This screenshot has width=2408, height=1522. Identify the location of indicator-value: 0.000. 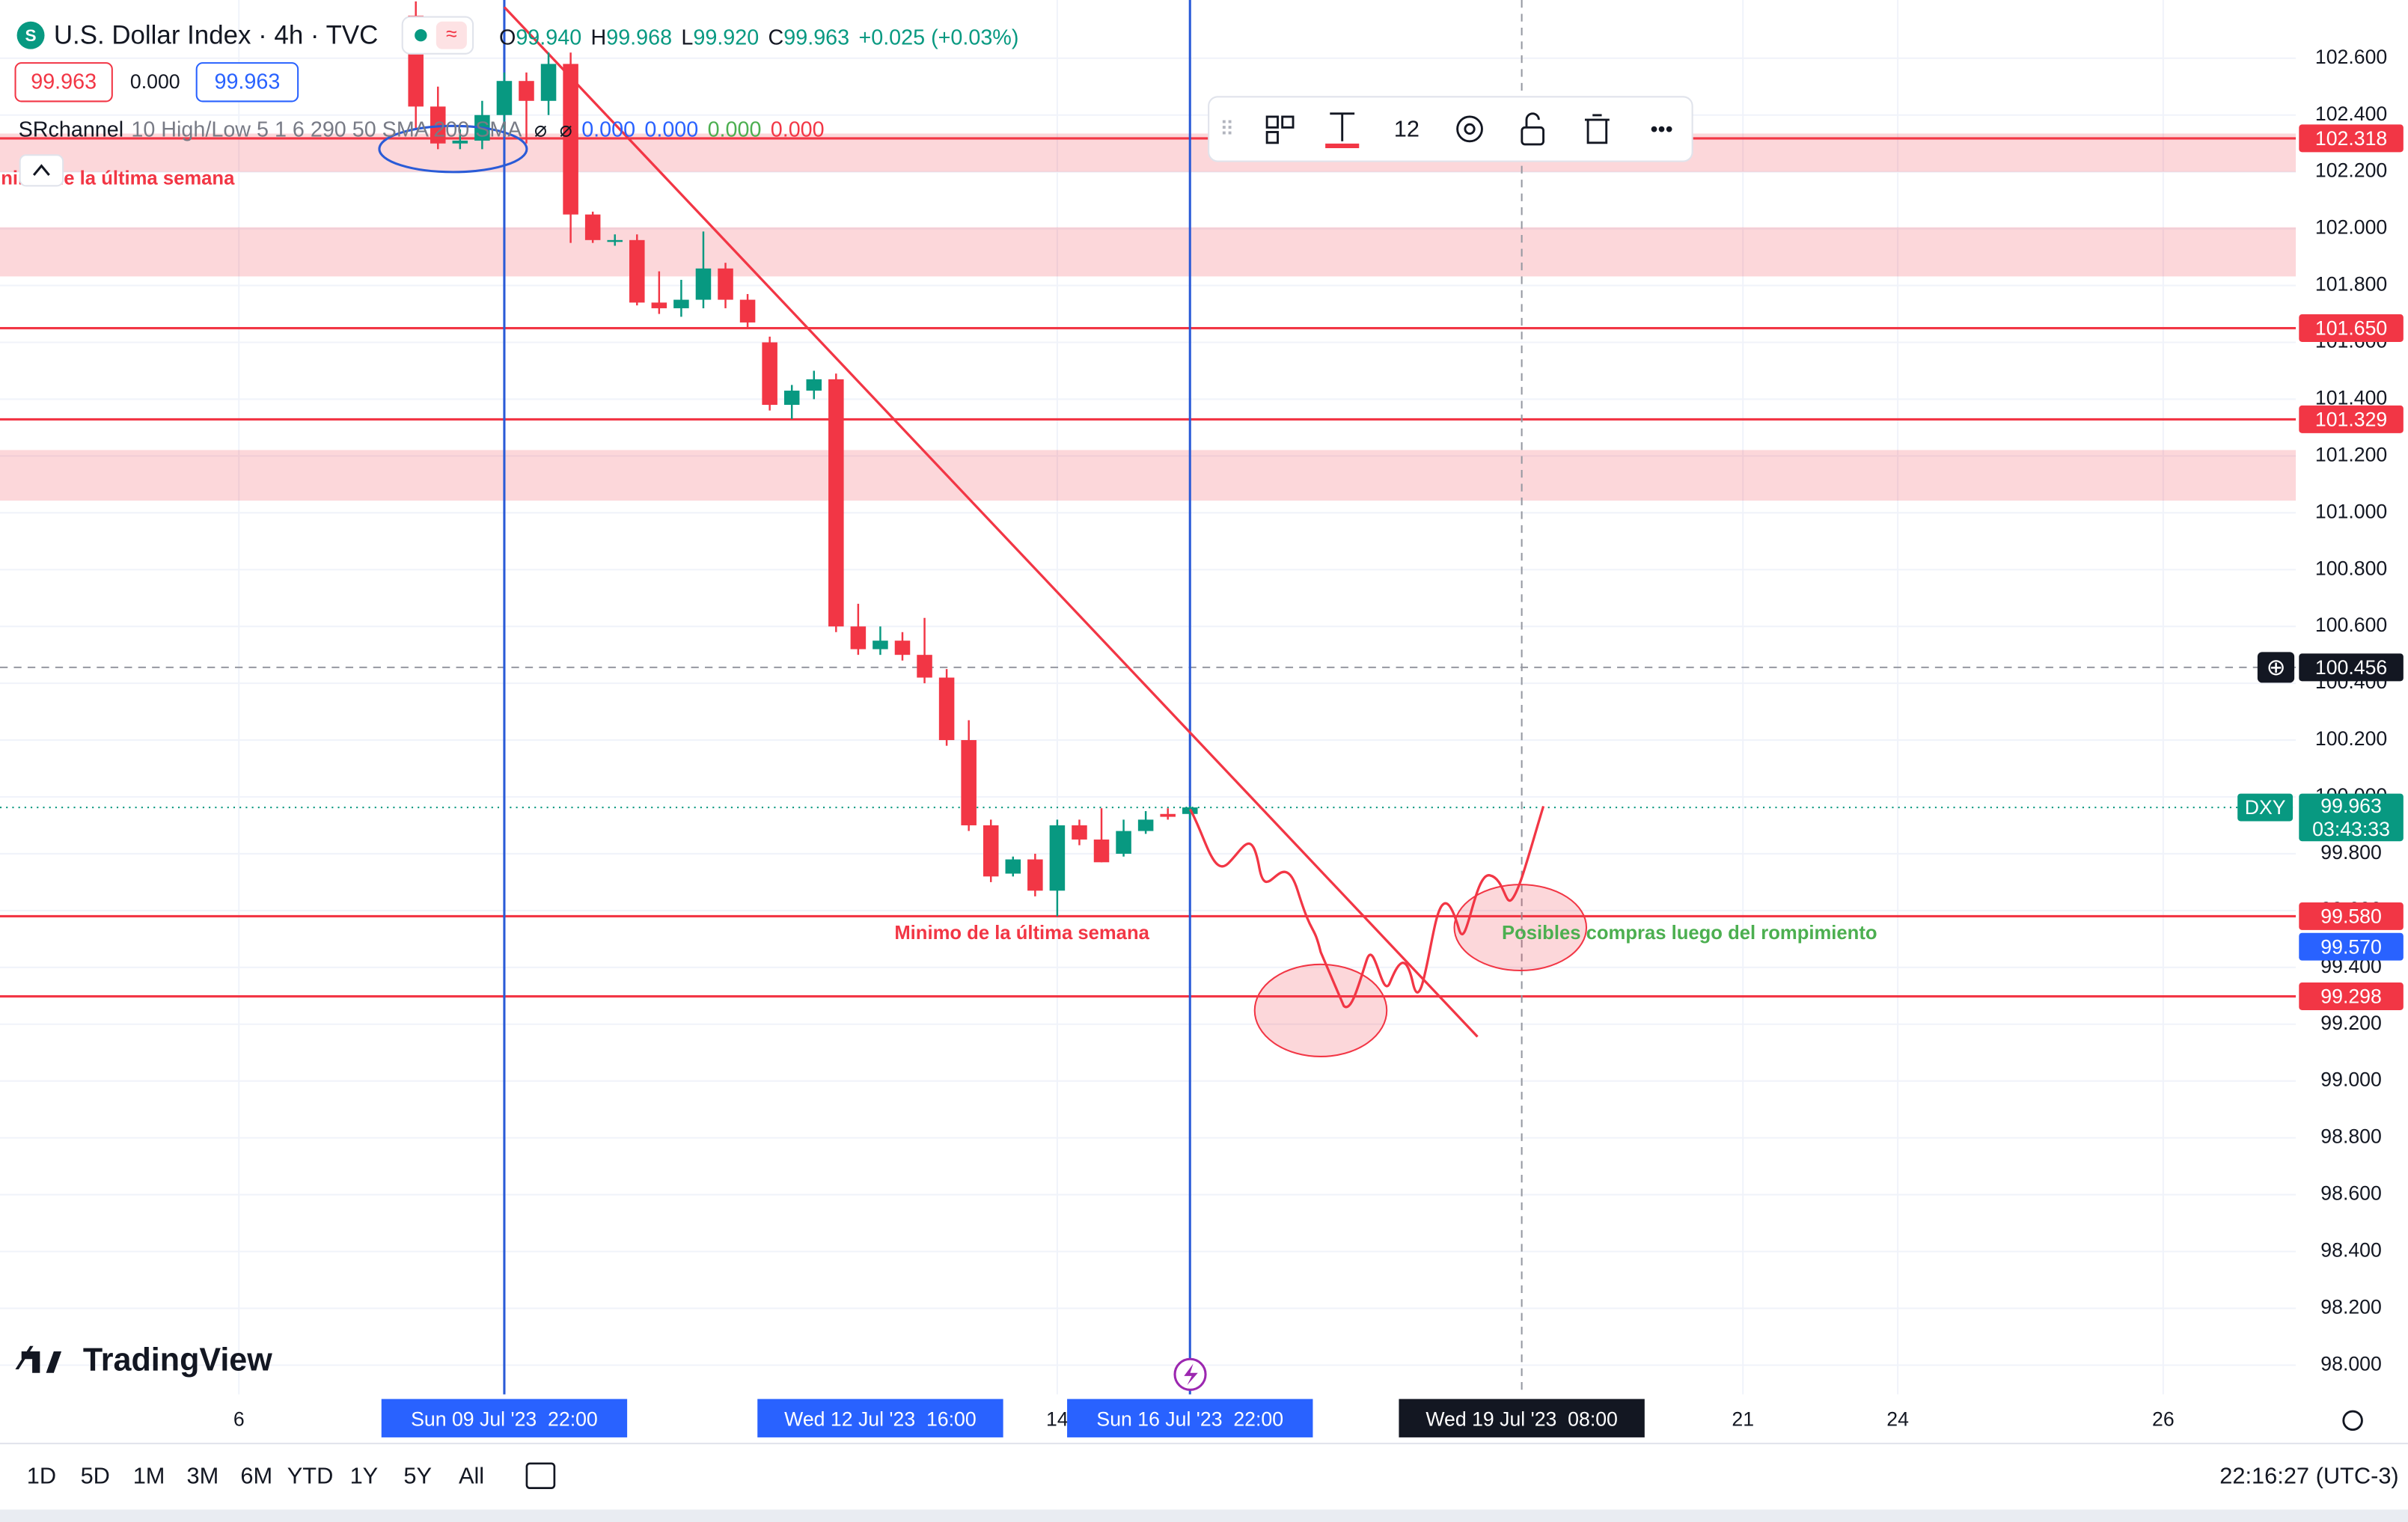
(798, 129).